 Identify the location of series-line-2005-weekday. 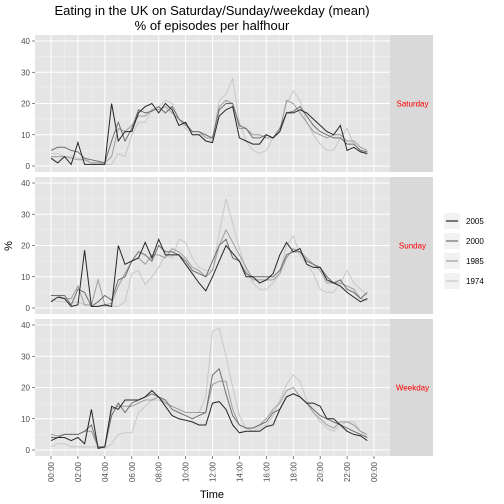
(209, 419).